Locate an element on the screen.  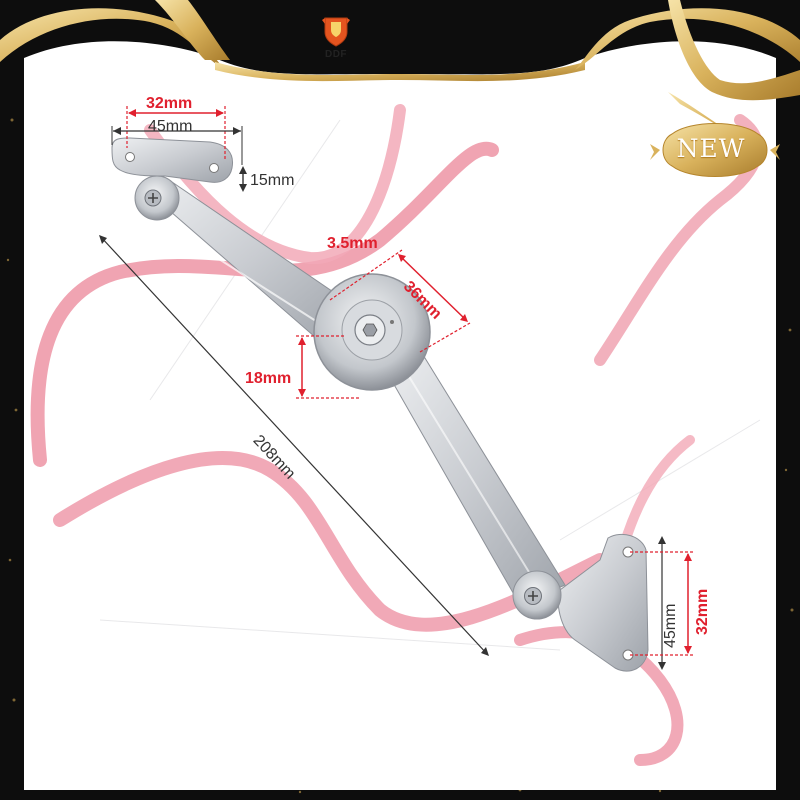
top-mounting-bracket is located at coordinates (172, 160).